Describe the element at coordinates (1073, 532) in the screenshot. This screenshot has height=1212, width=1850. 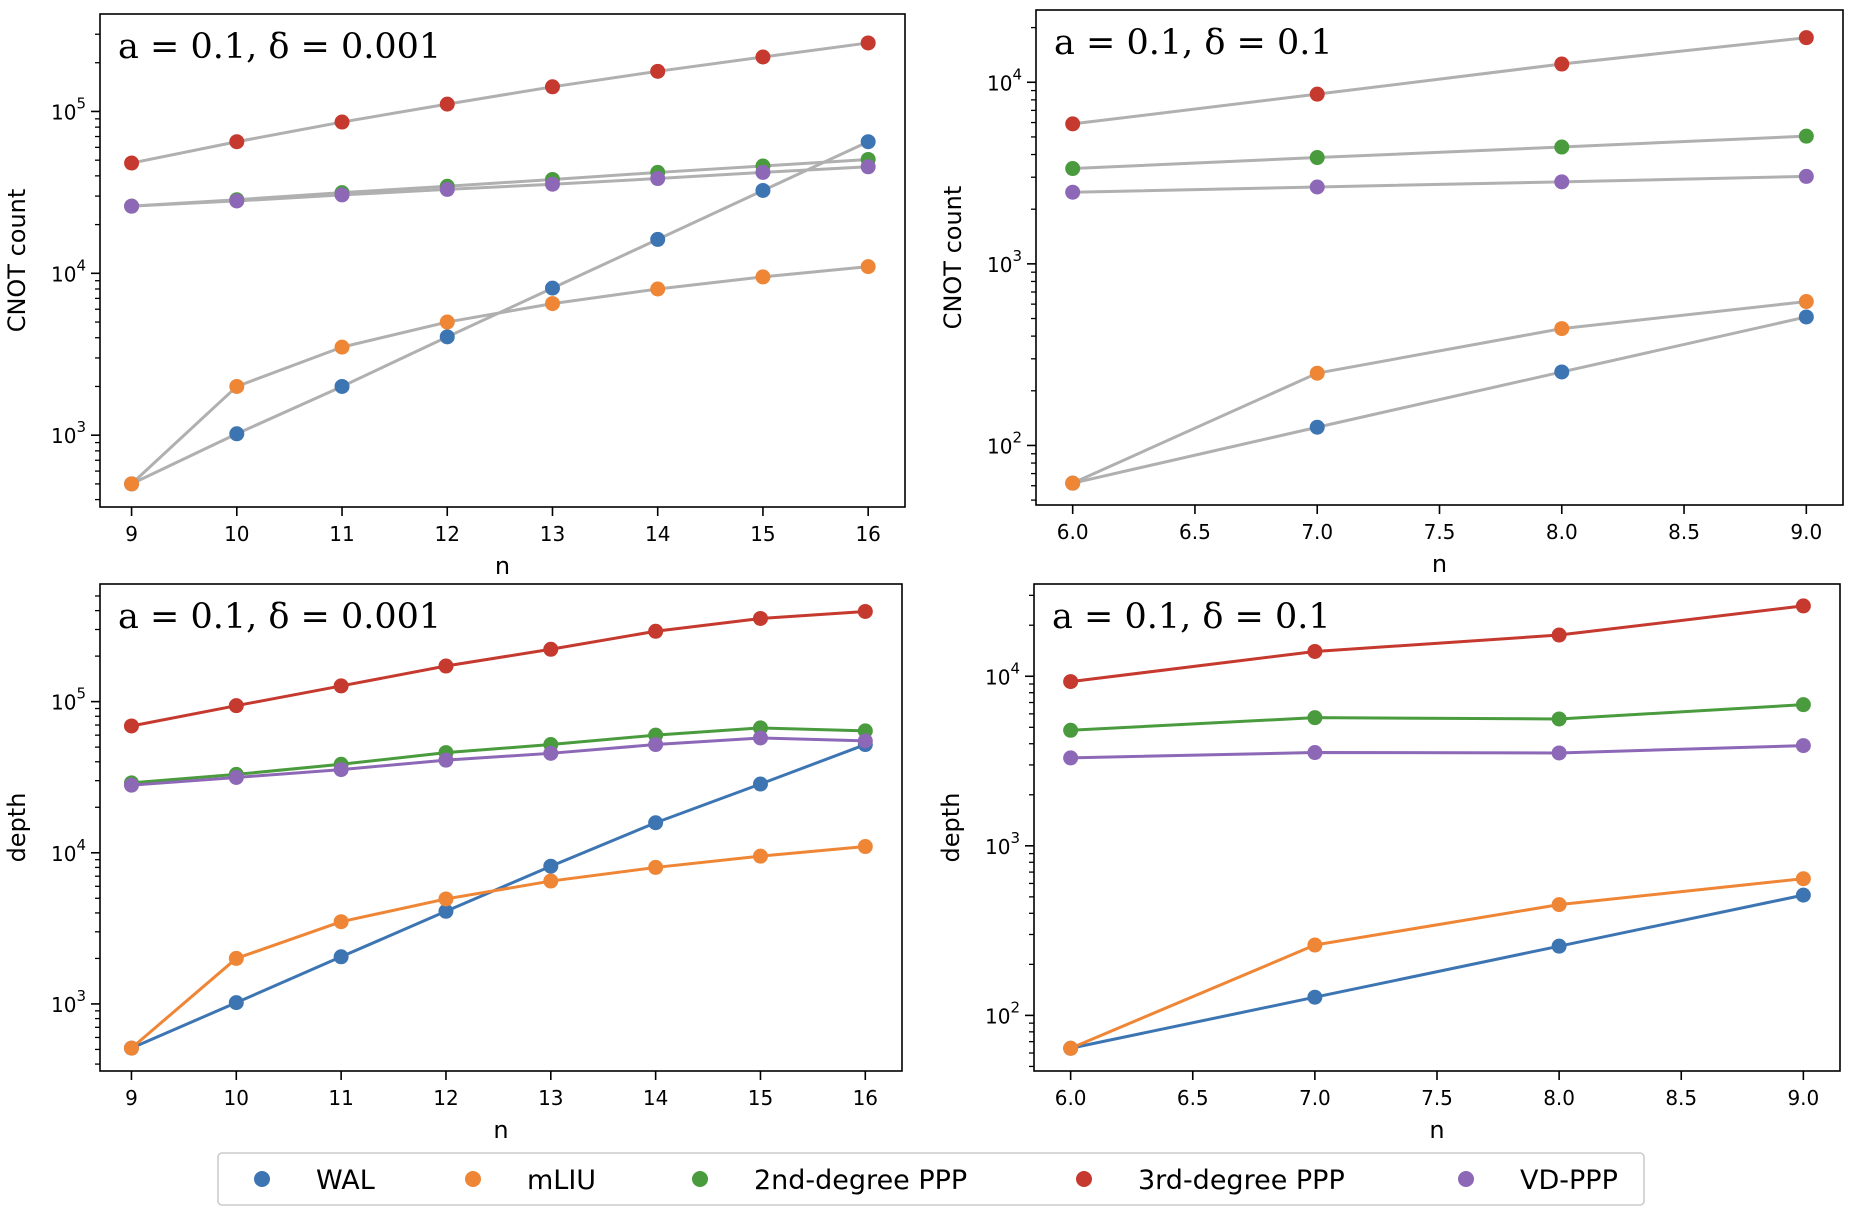
I see `x-tick-label: 6.0` at that location.